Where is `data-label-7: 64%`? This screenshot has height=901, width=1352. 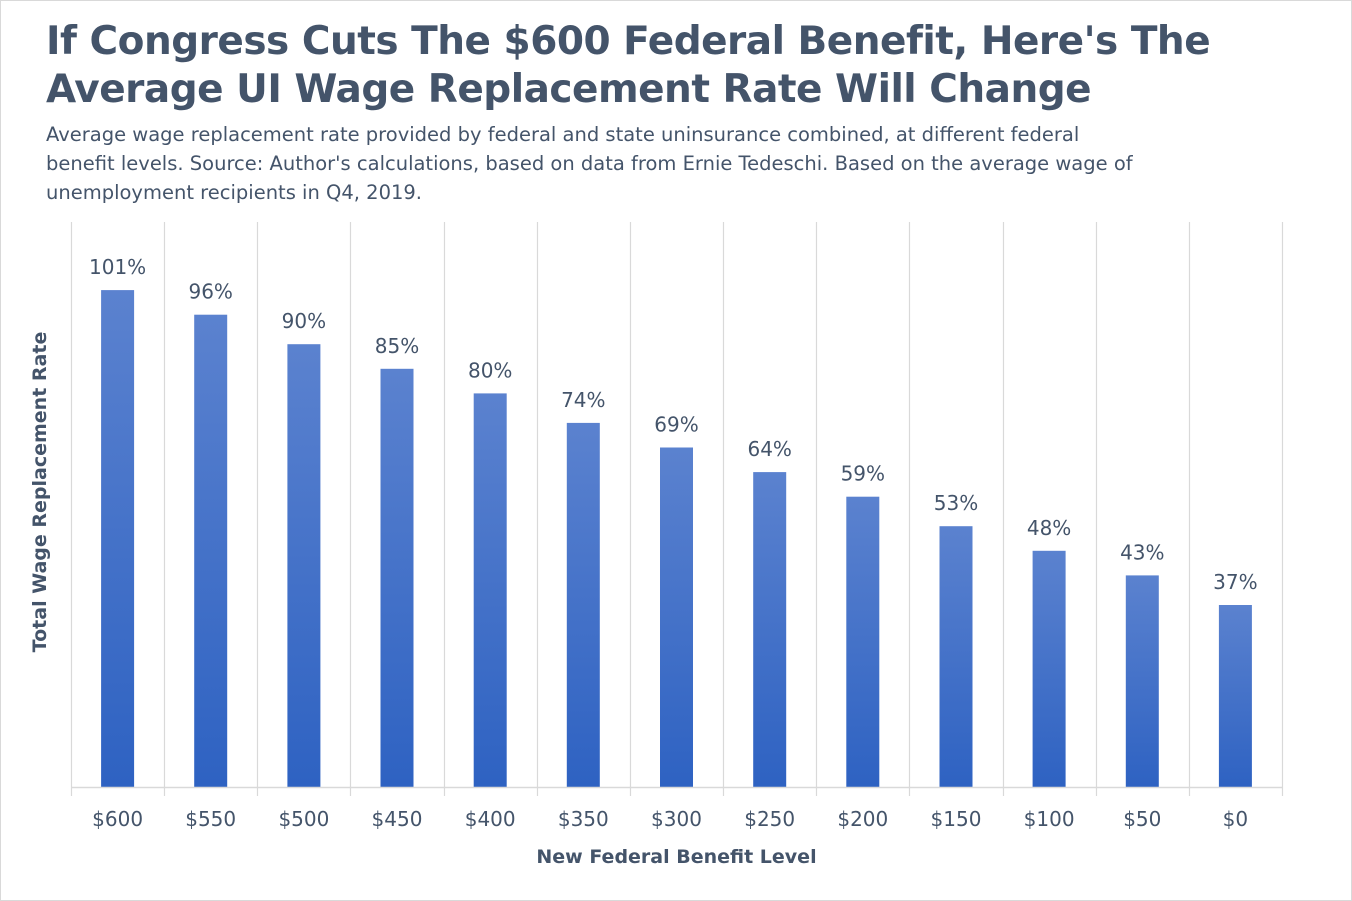
data-label-7: 64% is located at coordinates (769, 449).